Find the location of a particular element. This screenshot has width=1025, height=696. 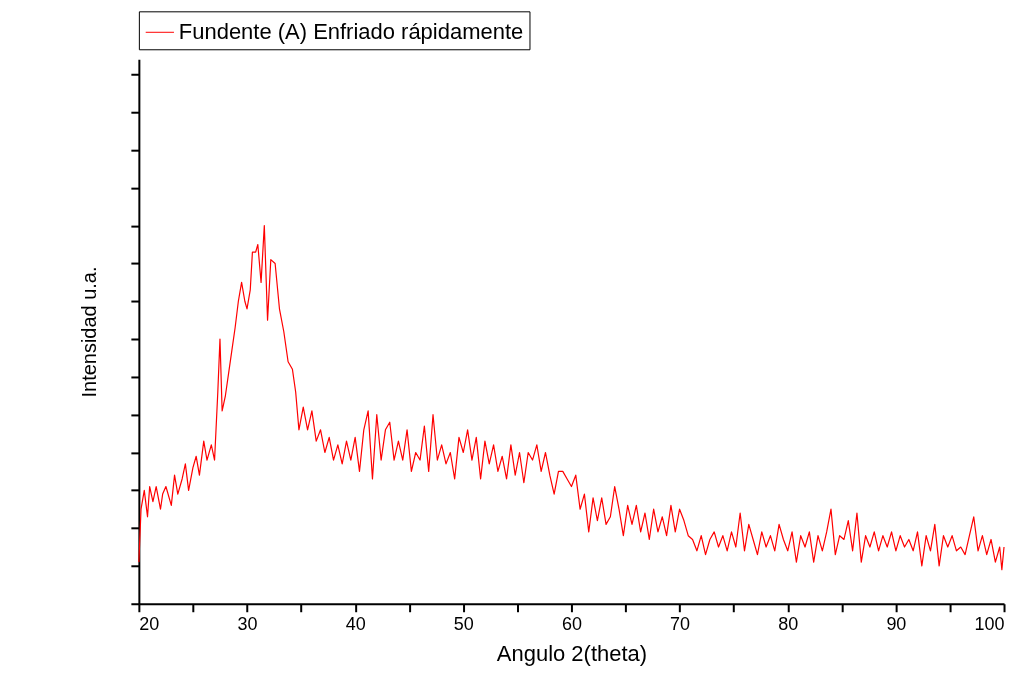

x-tick-label: 40 is located at coordinates (355, 624).